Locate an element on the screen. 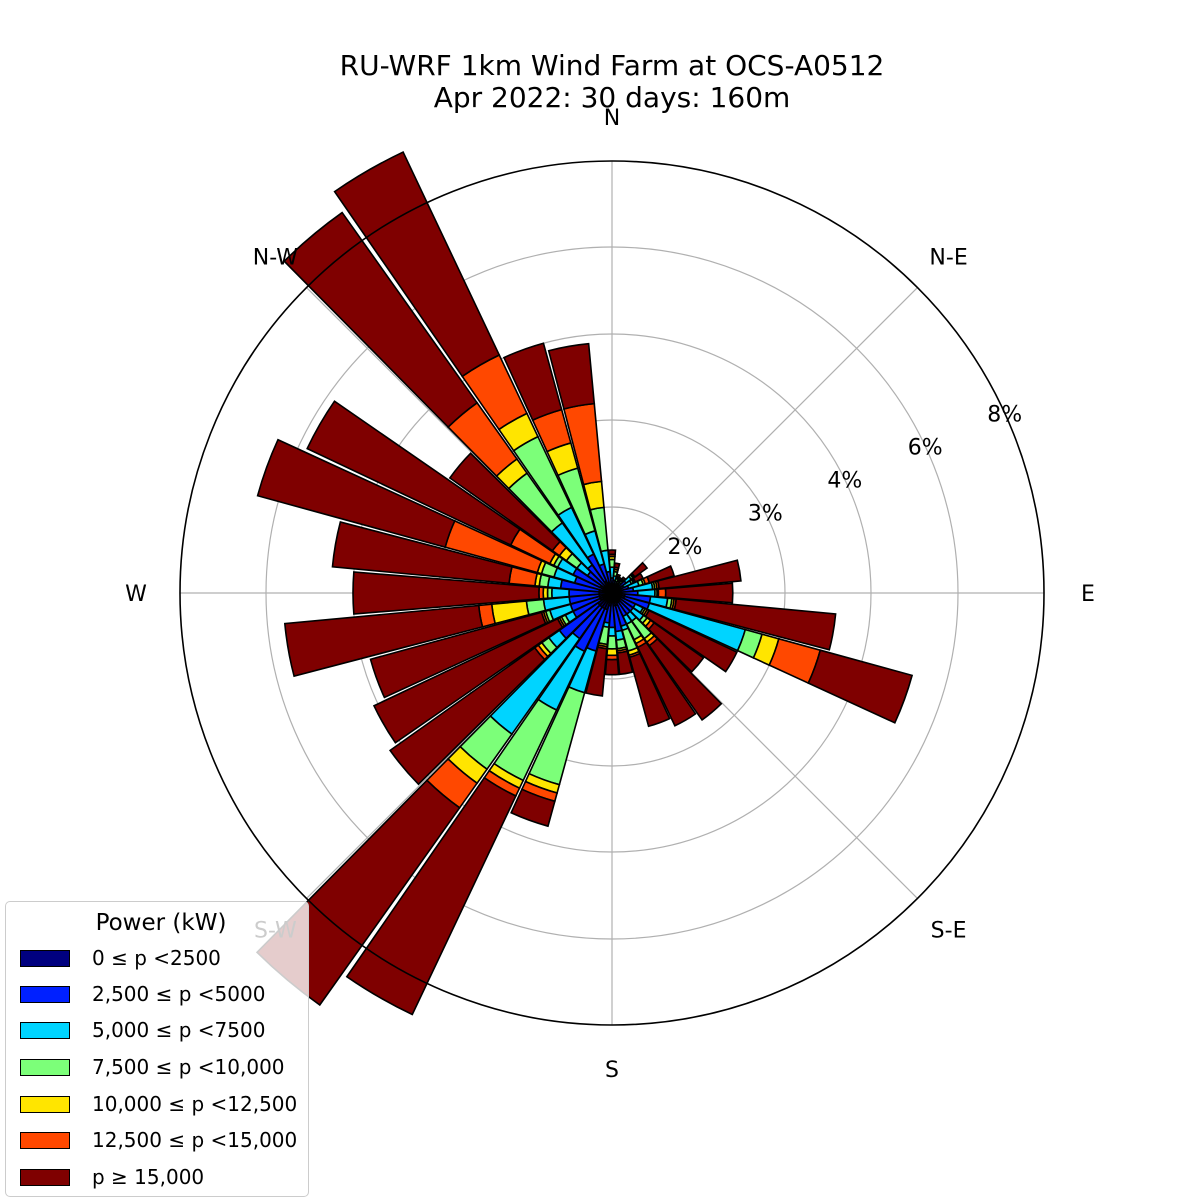 The height and width of the screenshot is (1200, 1200). legend-label: p ≥ 15,000 is located at coordinates (148, 1177).